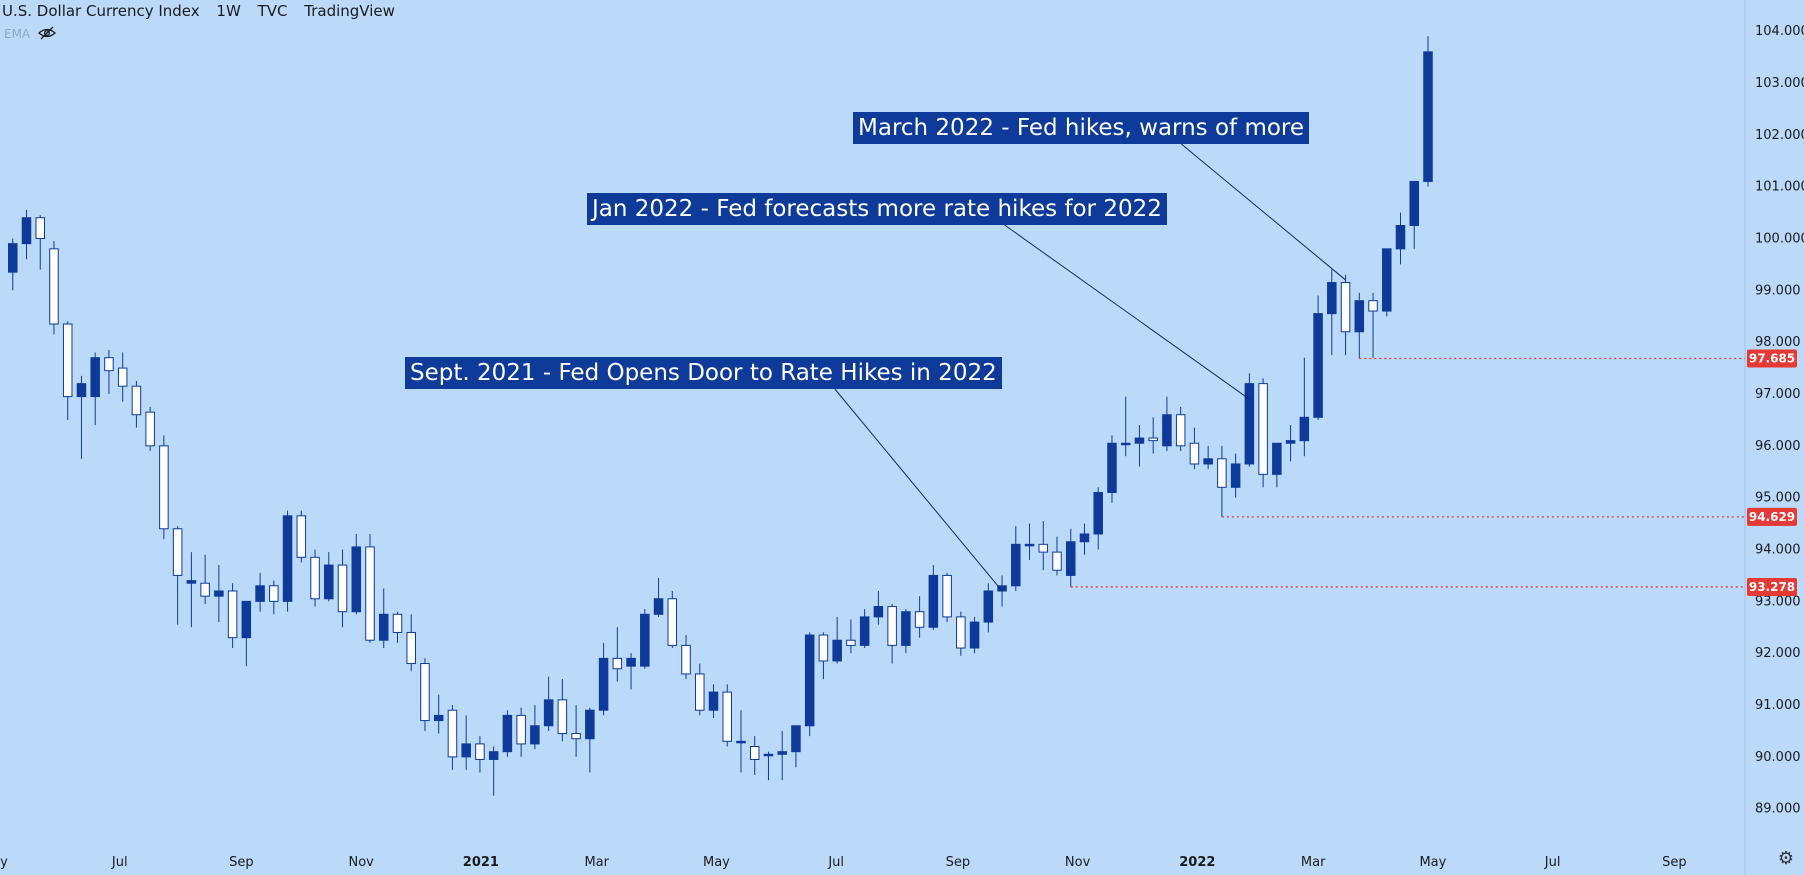 The width and height of the screenshot is (1804, 875). I want to click on symbol-name: U.S. Dollar Currency Index, so click(101, 11).